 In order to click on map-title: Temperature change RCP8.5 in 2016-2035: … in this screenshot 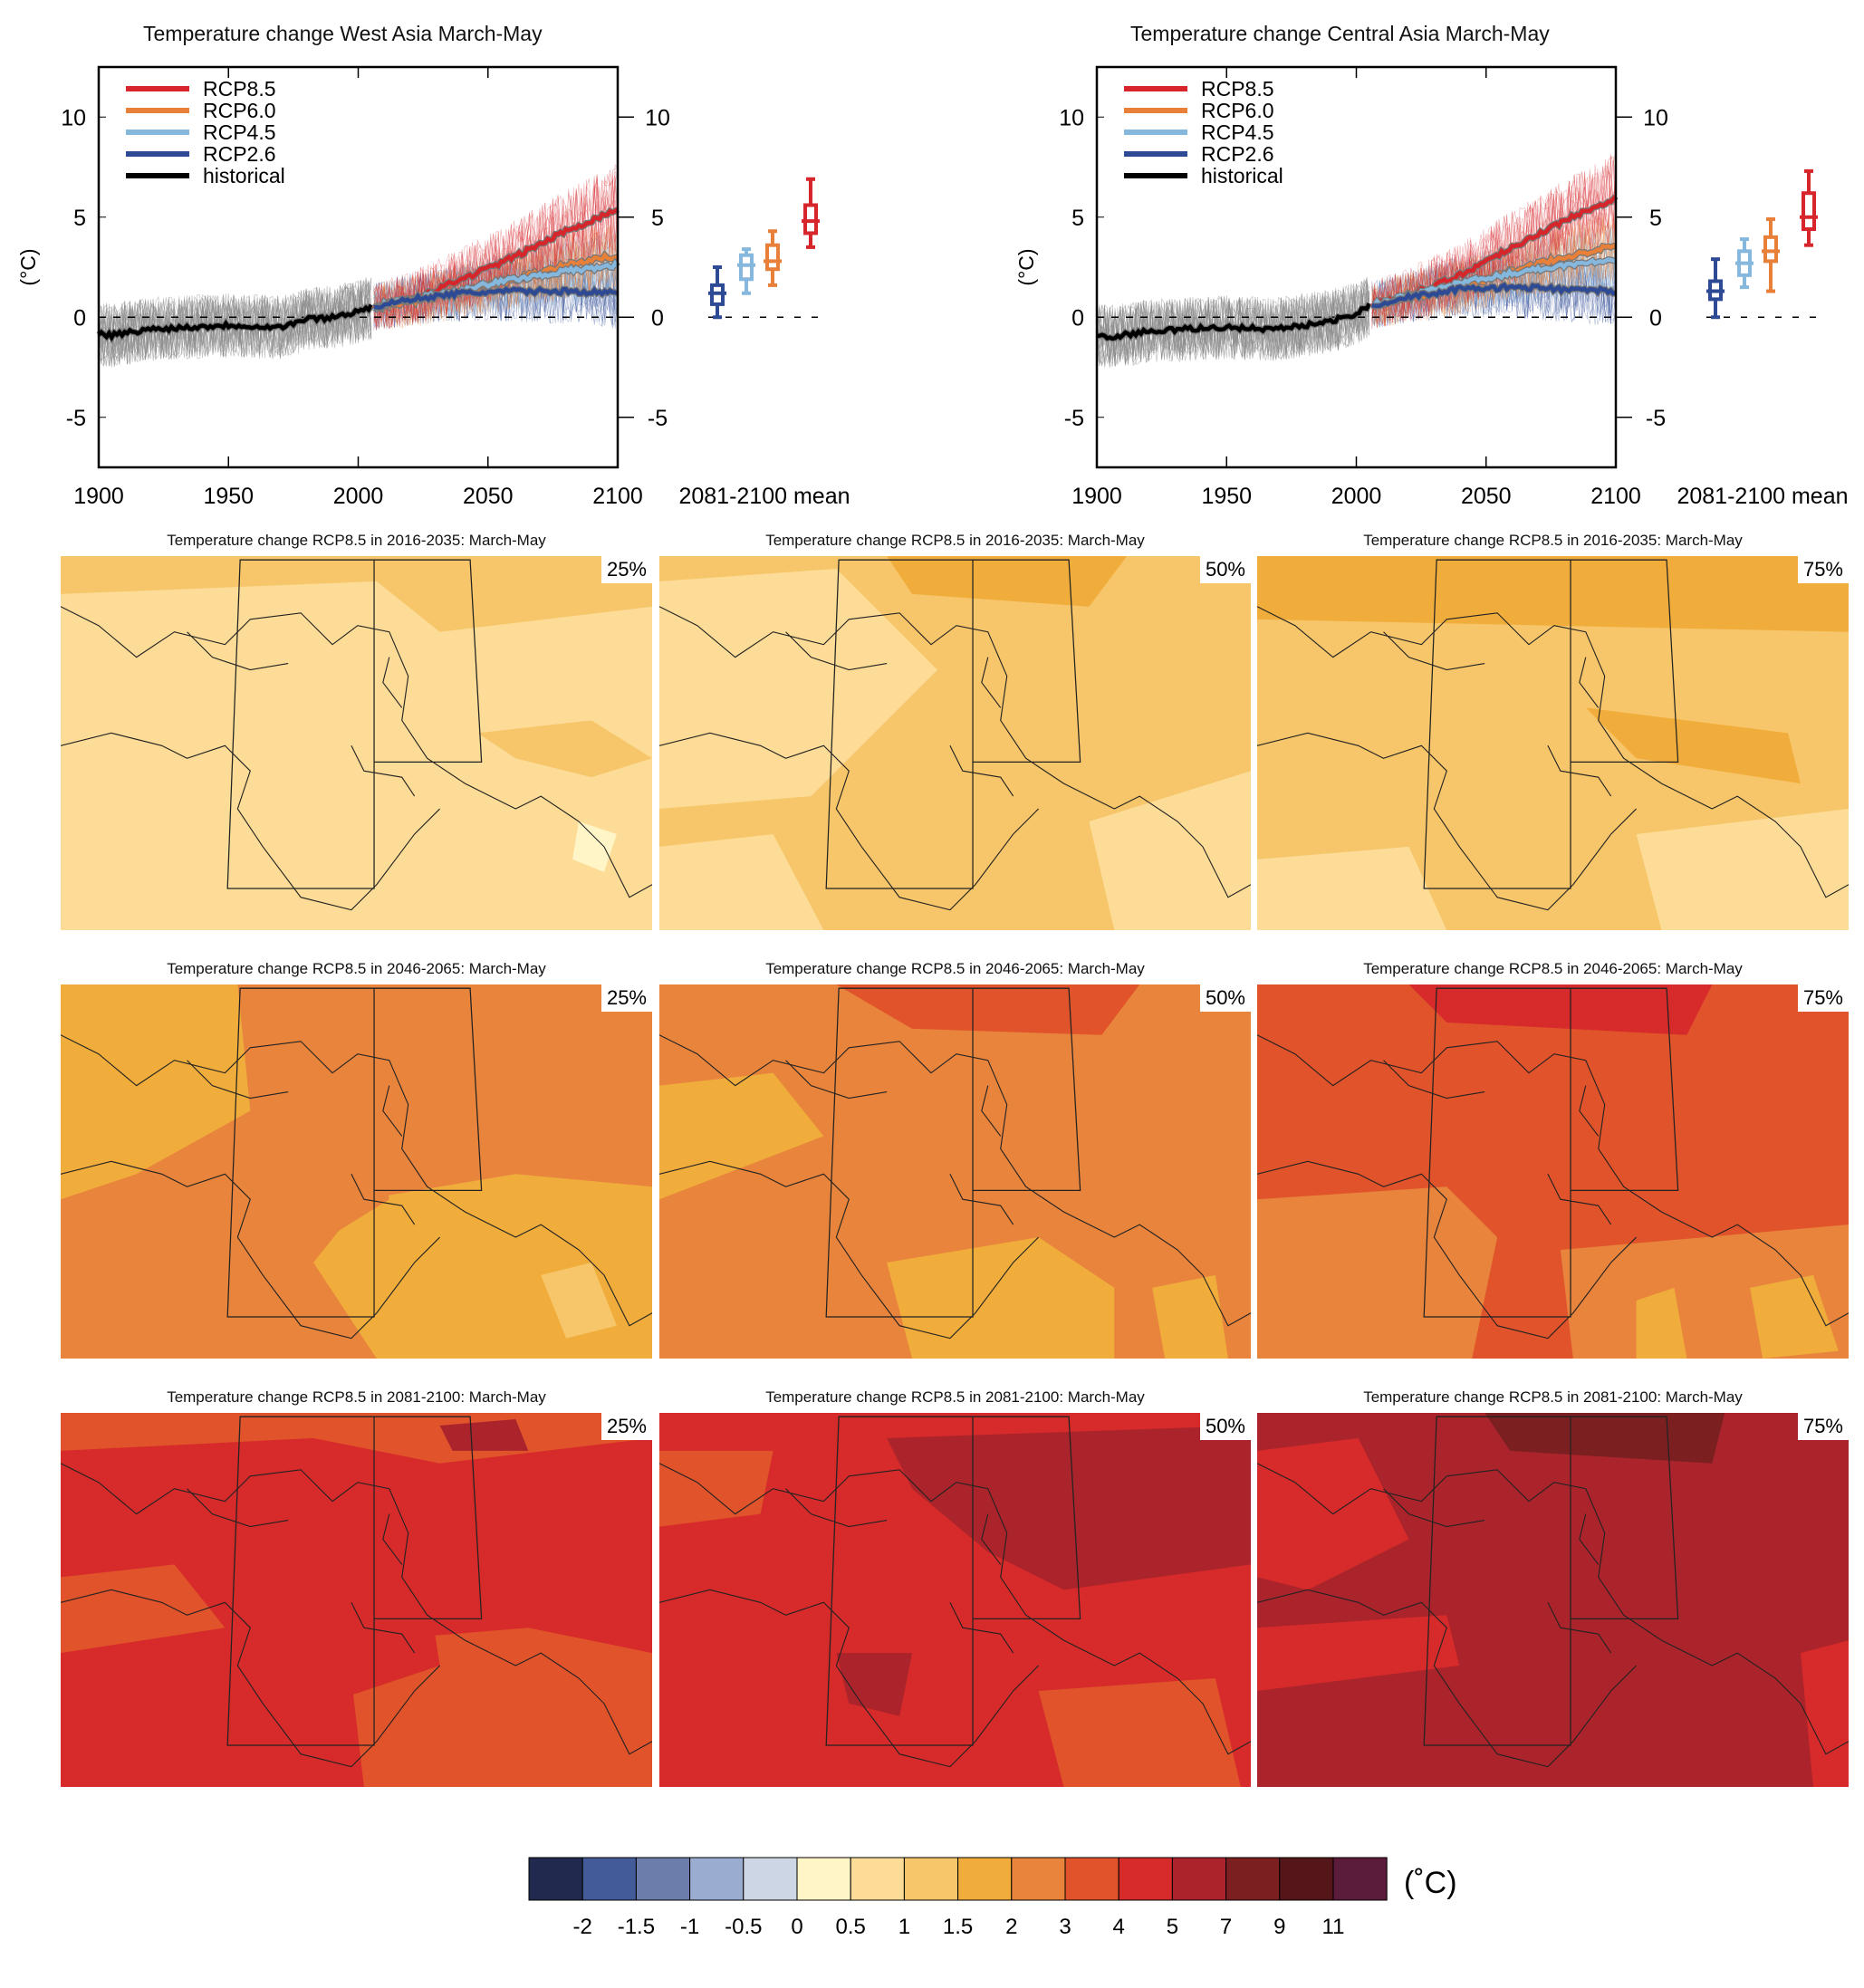, I will do `click(356, 541)`.